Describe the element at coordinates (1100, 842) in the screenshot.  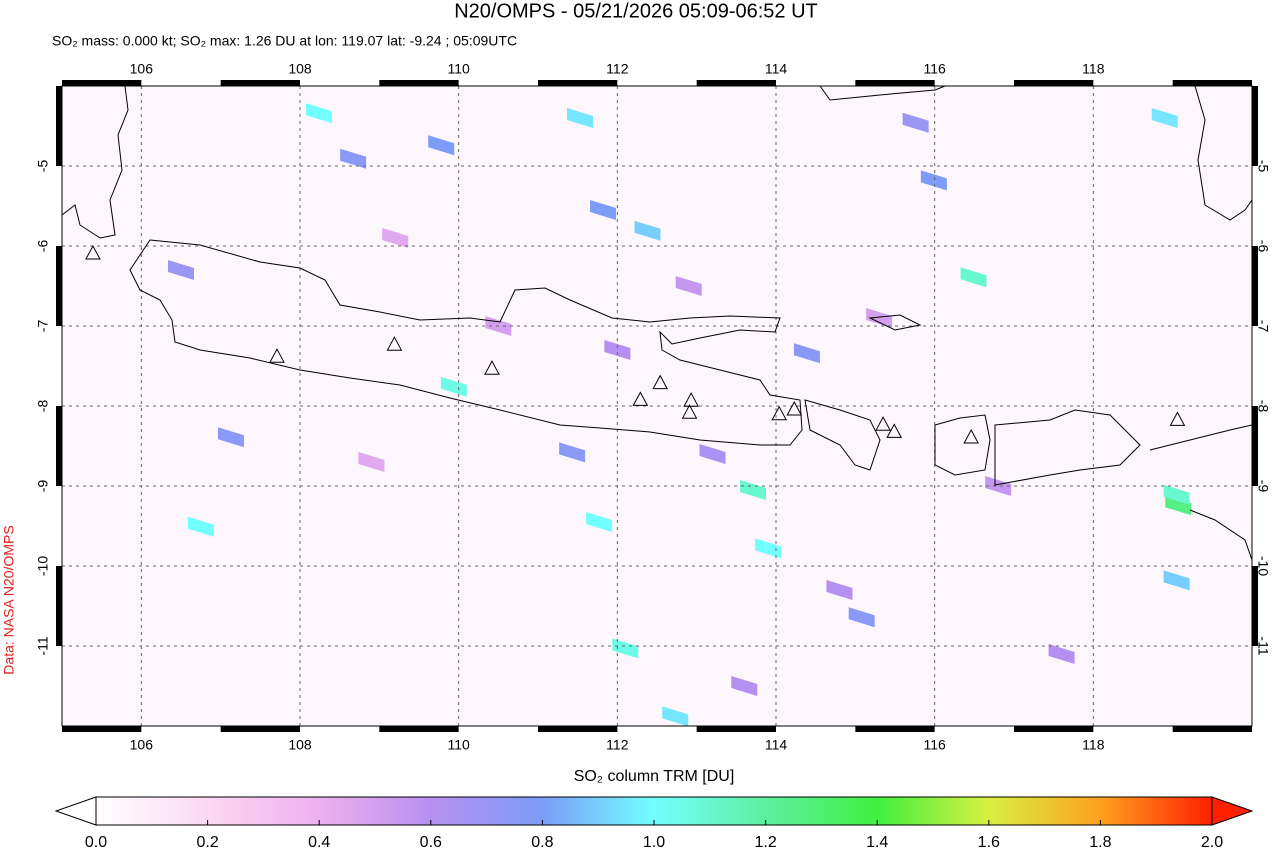
I see `colorbar-tick-label: 1.8` at that location.